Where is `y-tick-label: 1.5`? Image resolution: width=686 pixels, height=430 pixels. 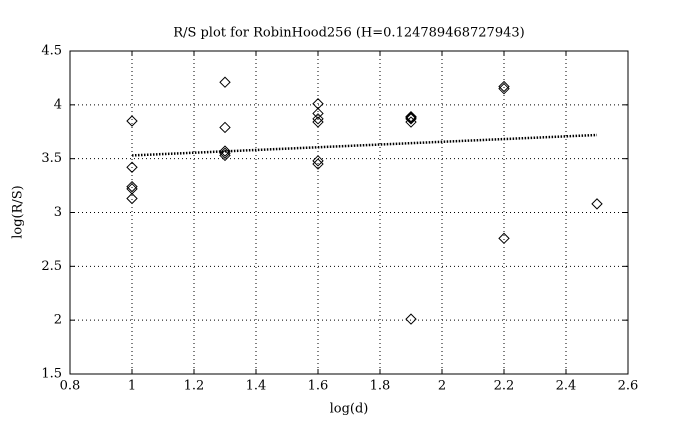
y-tick-label: 1.5 is located at coordinates (51, 374).